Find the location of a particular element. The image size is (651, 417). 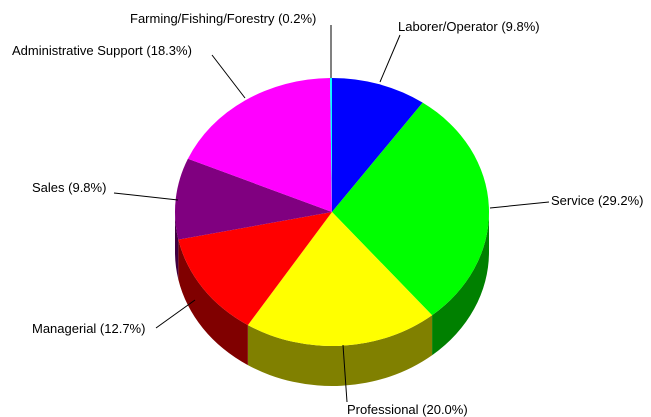

slice-label-4: Sales (9.8%) is located at coordinates (69, 187).